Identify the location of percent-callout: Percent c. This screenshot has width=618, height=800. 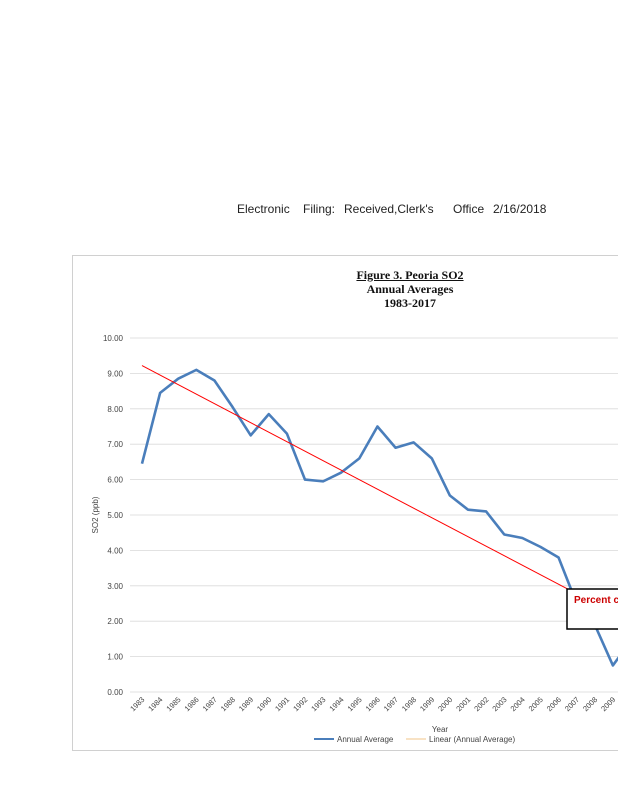
(592, 609).